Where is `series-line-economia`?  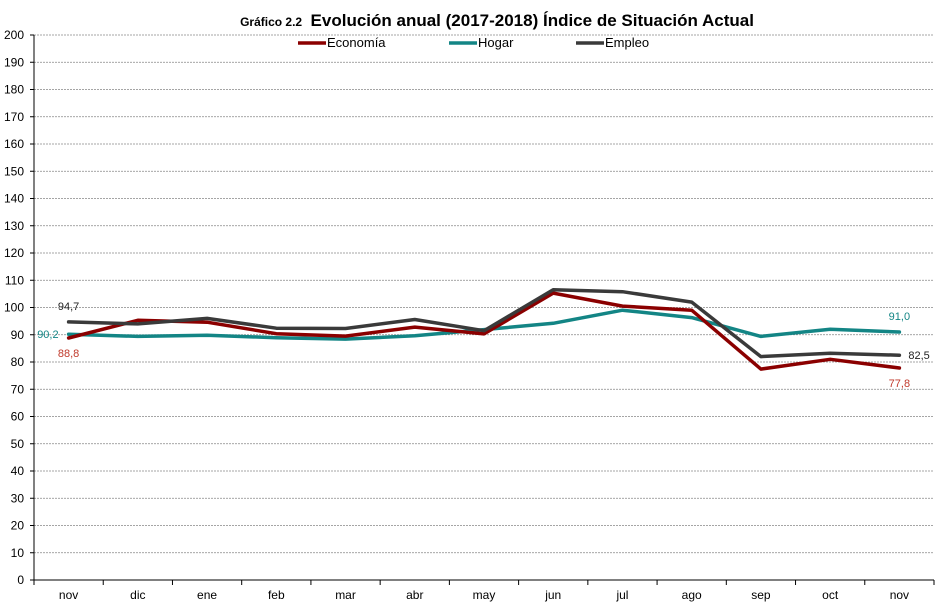
series-line-economia is located at coordinates (484, 331).